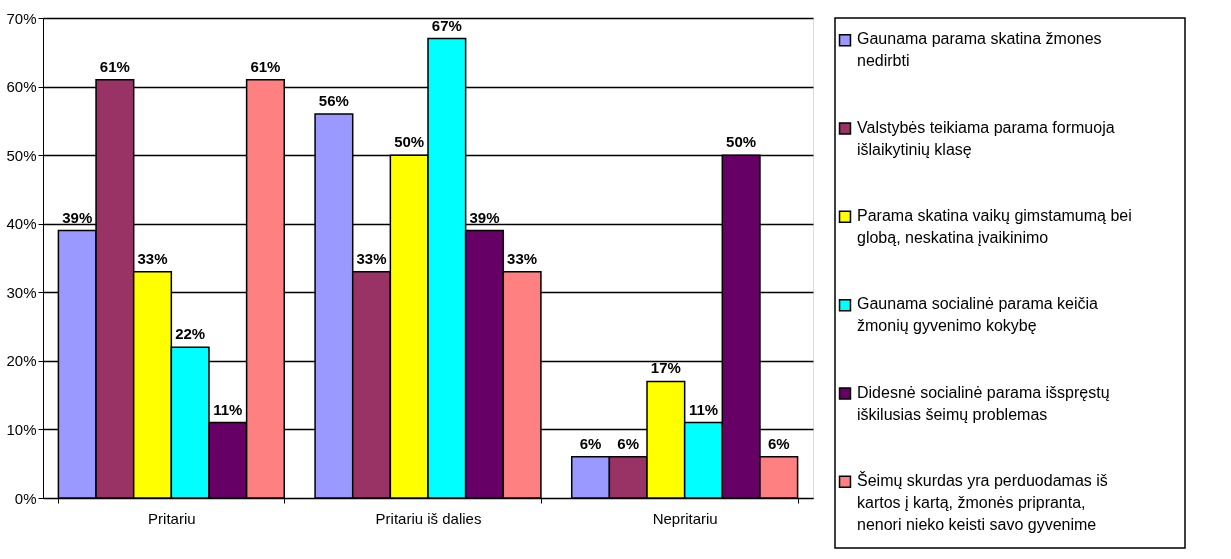  Describe the element at coordinates (994, 226) in the screenshot. I see `legend-label: Parama skatina vaikų gimstamumą bei globą, neskatina įvaikinimo` at that location.